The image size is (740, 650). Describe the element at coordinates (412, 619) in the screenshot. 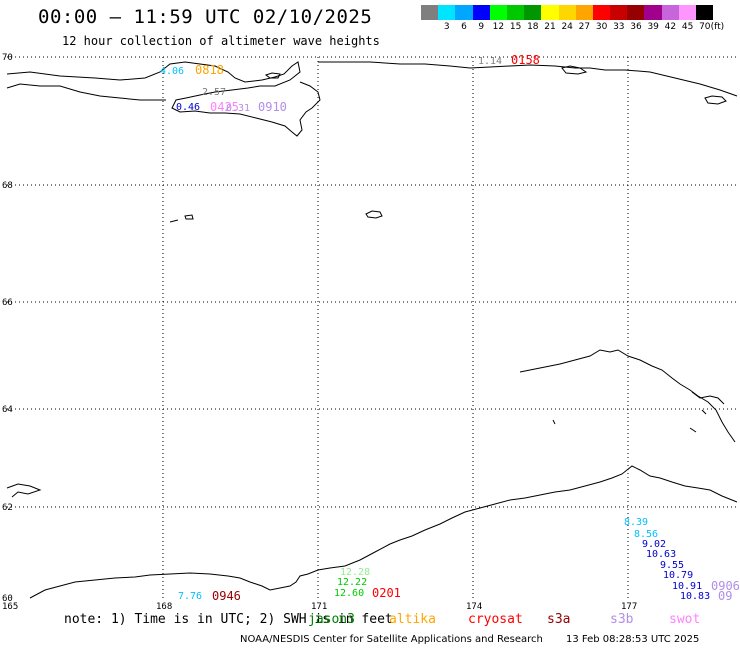

I see `satellite-altika: altika` at that location.